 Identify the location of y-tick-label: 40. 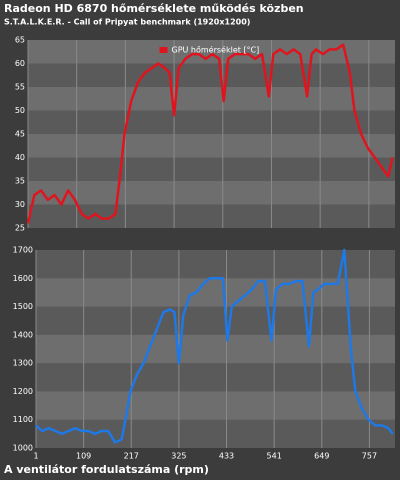
(20, 157).